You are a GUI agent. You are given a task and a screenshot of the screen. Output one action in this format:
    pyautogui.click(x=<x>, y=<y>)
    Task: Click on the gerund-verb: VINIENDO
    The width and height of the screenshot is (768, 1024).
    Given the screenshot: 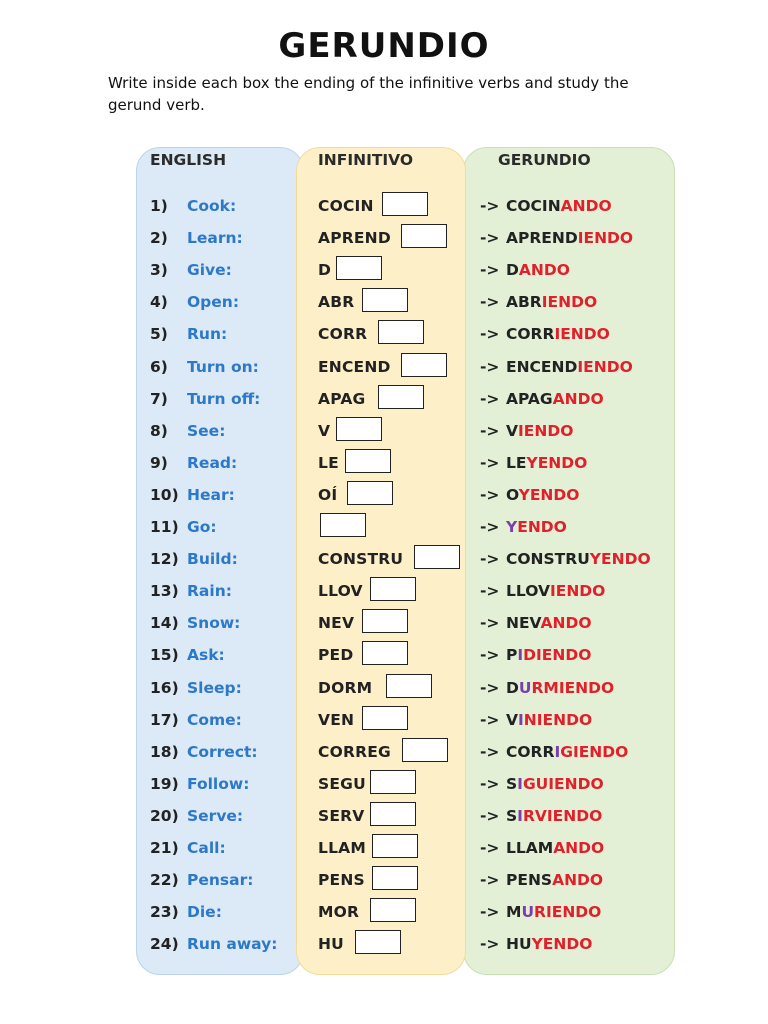 What is the action you would take?
    pyautogui.click(x=549, y=720)
    